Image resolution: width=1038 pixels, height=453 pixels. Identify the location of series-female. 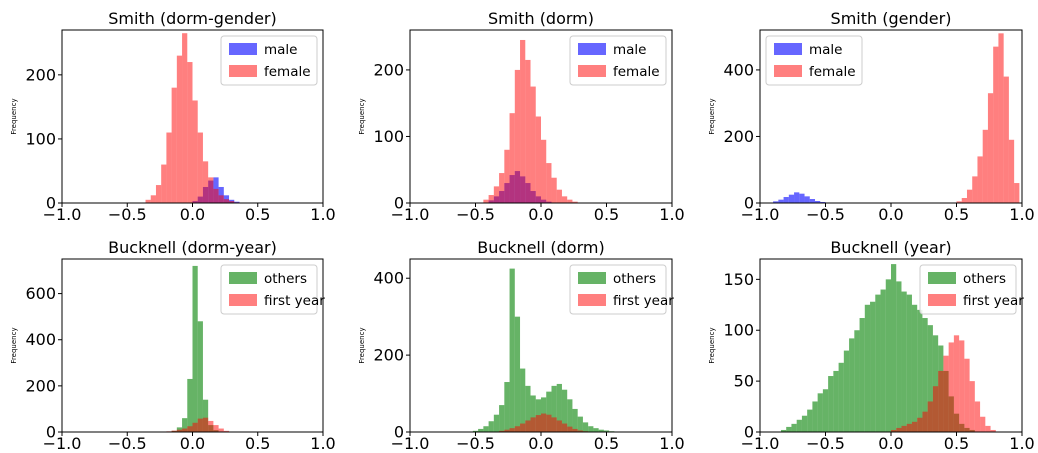
(530, 121).